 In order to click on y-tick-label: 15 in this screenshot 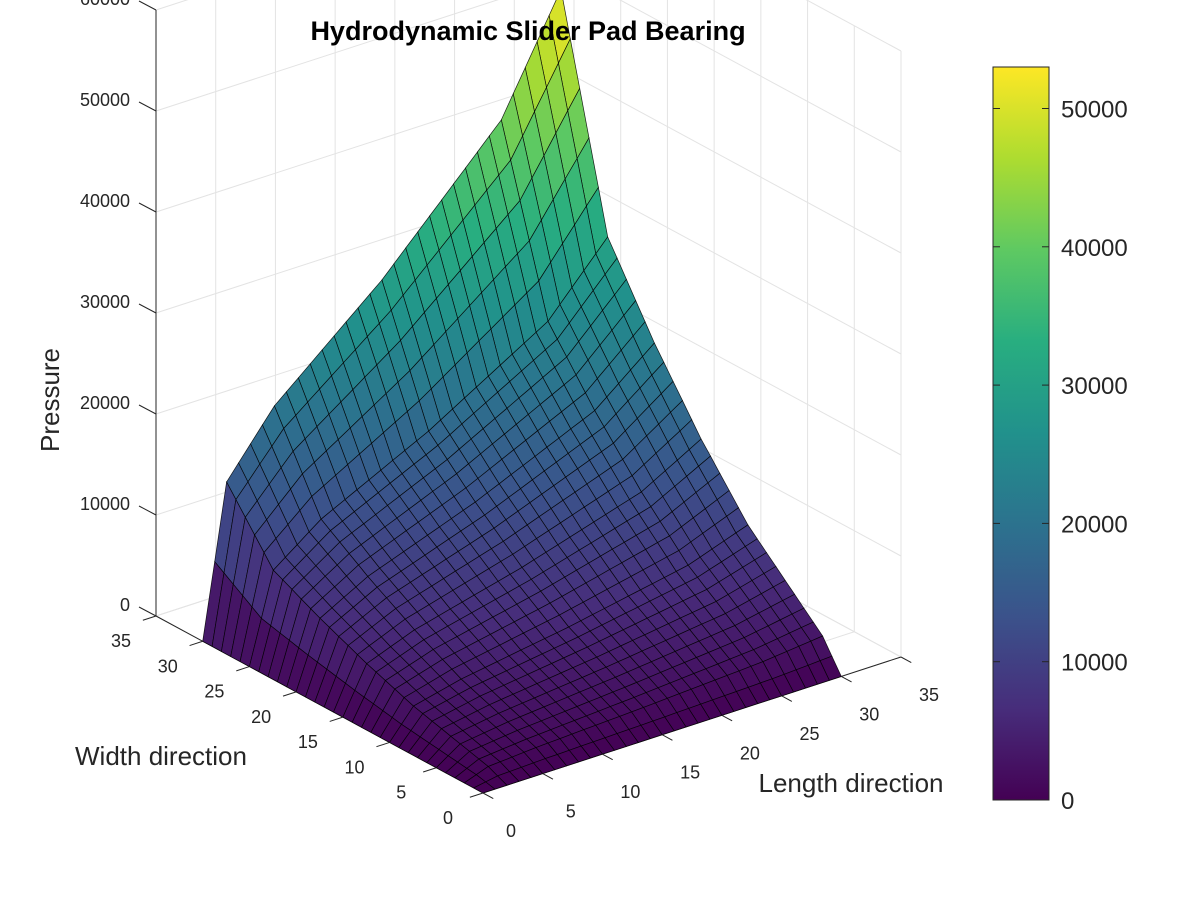, I will do `click(308, 742)`.